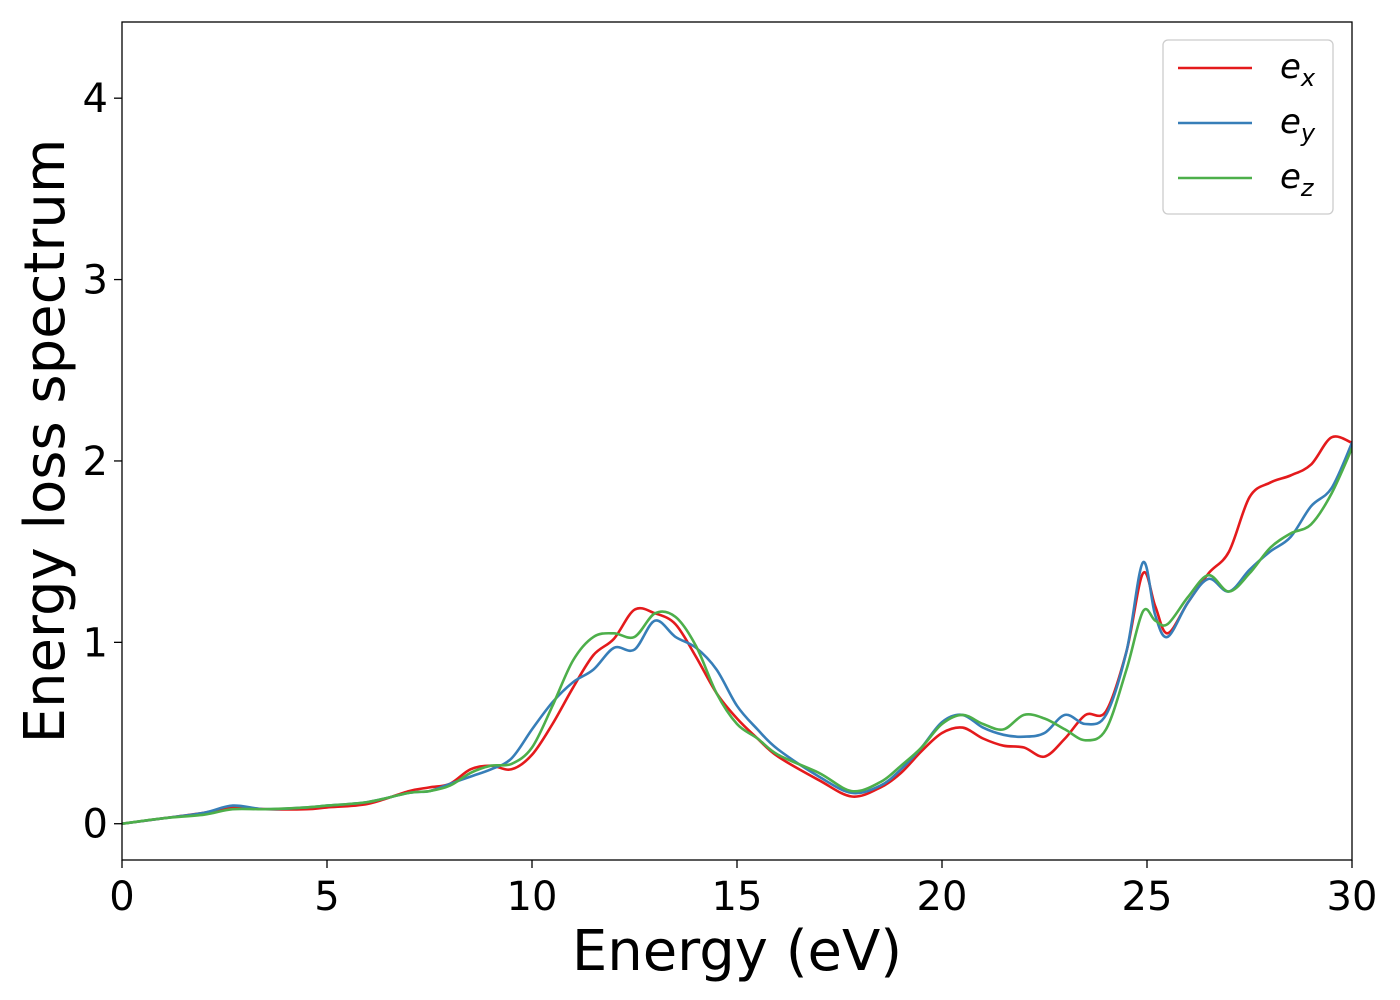  Describe the element at coordinates (95, 99) in the screenshot. I see `y-tick-label: 4` at that location.